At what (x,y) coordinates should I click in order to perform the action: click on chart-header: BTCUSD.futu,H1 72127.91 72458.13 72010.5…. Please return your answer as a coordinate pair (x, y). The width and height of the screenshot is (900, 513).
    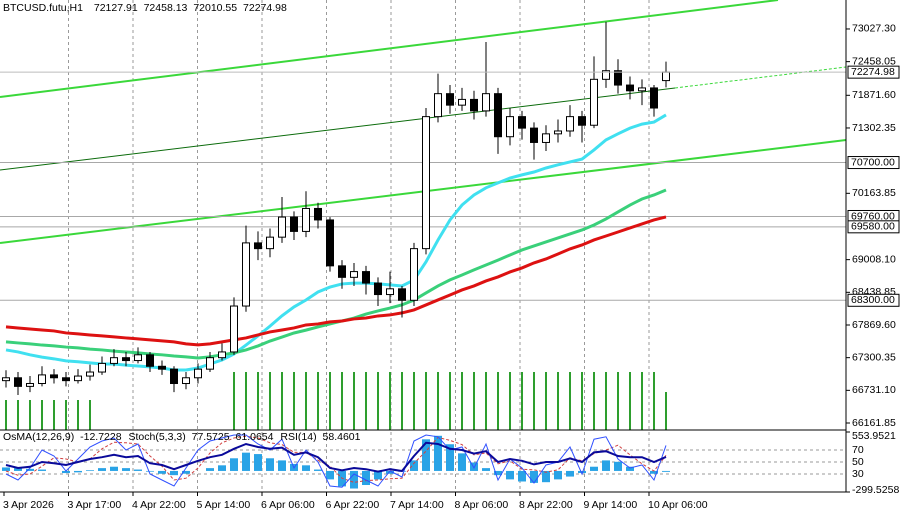
    Looking at the image, I should click on (145, 8).